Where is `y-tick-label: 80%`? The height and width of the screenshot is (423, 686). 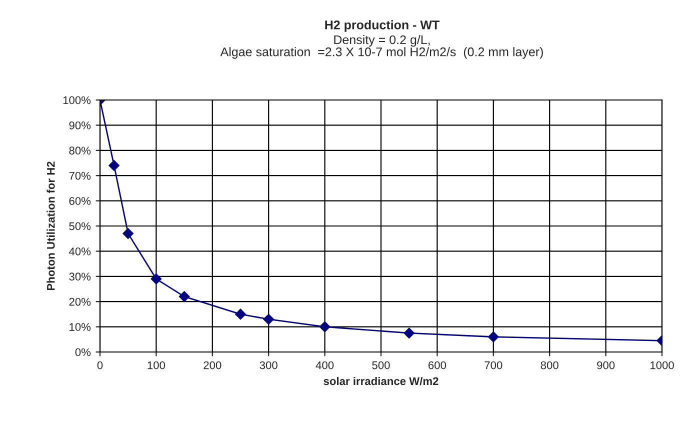 y-tick-label: 80% is located at coordinates (80, 150).